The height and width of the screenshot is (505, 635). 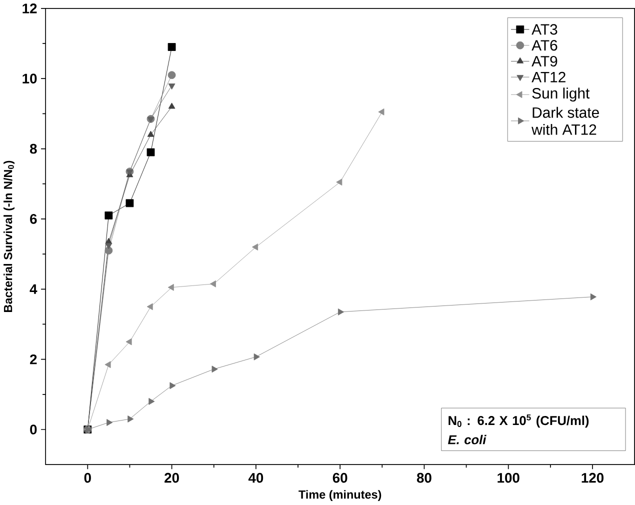 What do you see at coordinates (33, 149) in the screenshot?
I see `y-tick-label: 8` at bounding box center [33, 149].